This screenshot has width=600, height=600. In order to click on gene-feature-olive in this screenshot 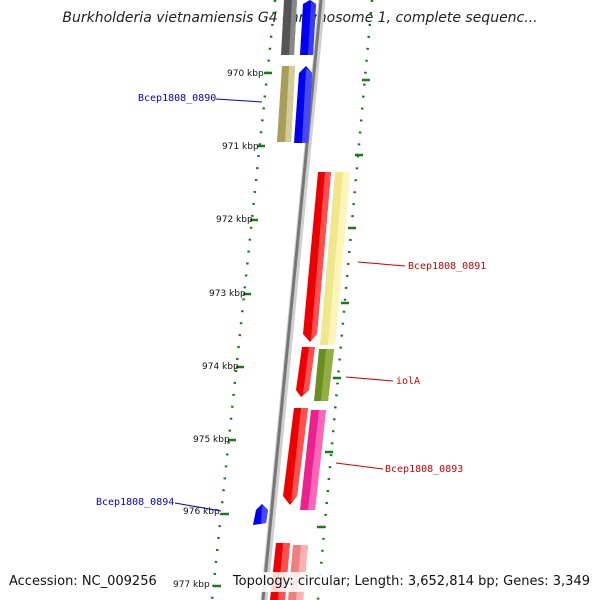, I will do `click(286, 104)`.